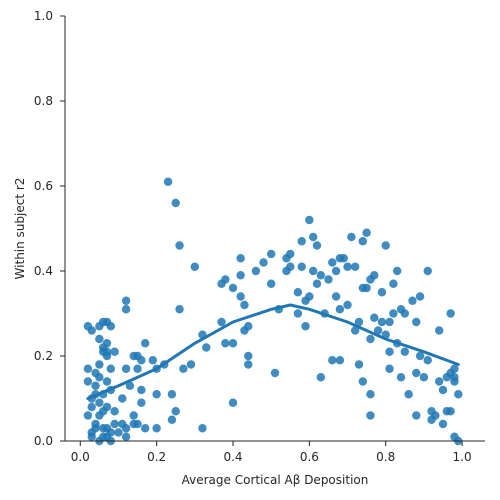 The height and width of the screenshot is (500, 500). I want to click on y-axis-label: Within subject r2, so click(20, 229).